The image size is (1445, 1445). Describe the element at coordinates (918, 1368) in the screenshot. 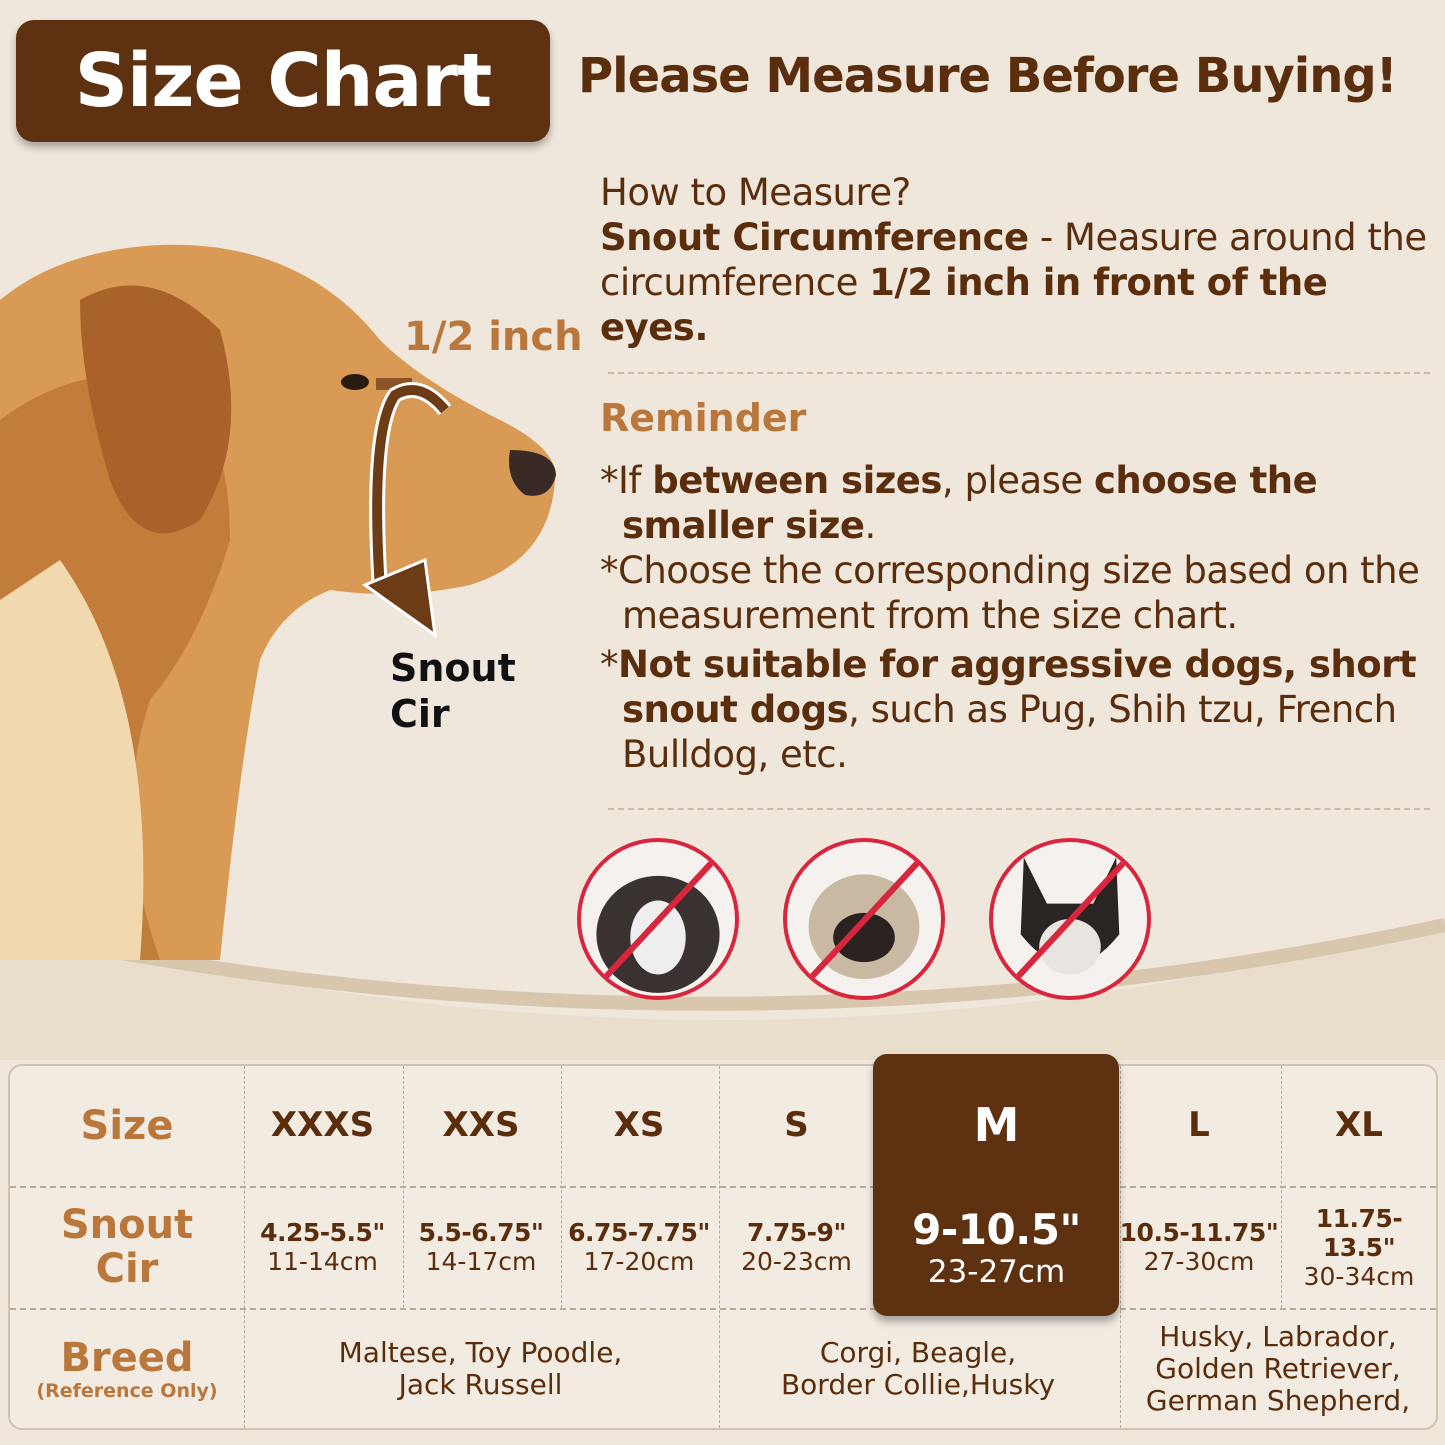

I see `breed-group: Corgi, Beagle, Border Collie,Husky` at that location.